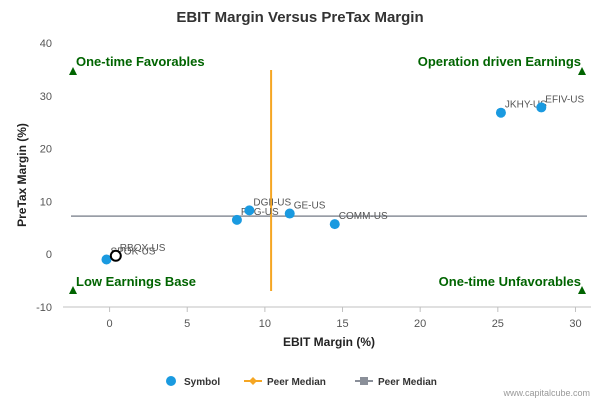  Describe the element at coordinates (44, 308) in the screenshot. I see `y-tick-label: -10` at that location.